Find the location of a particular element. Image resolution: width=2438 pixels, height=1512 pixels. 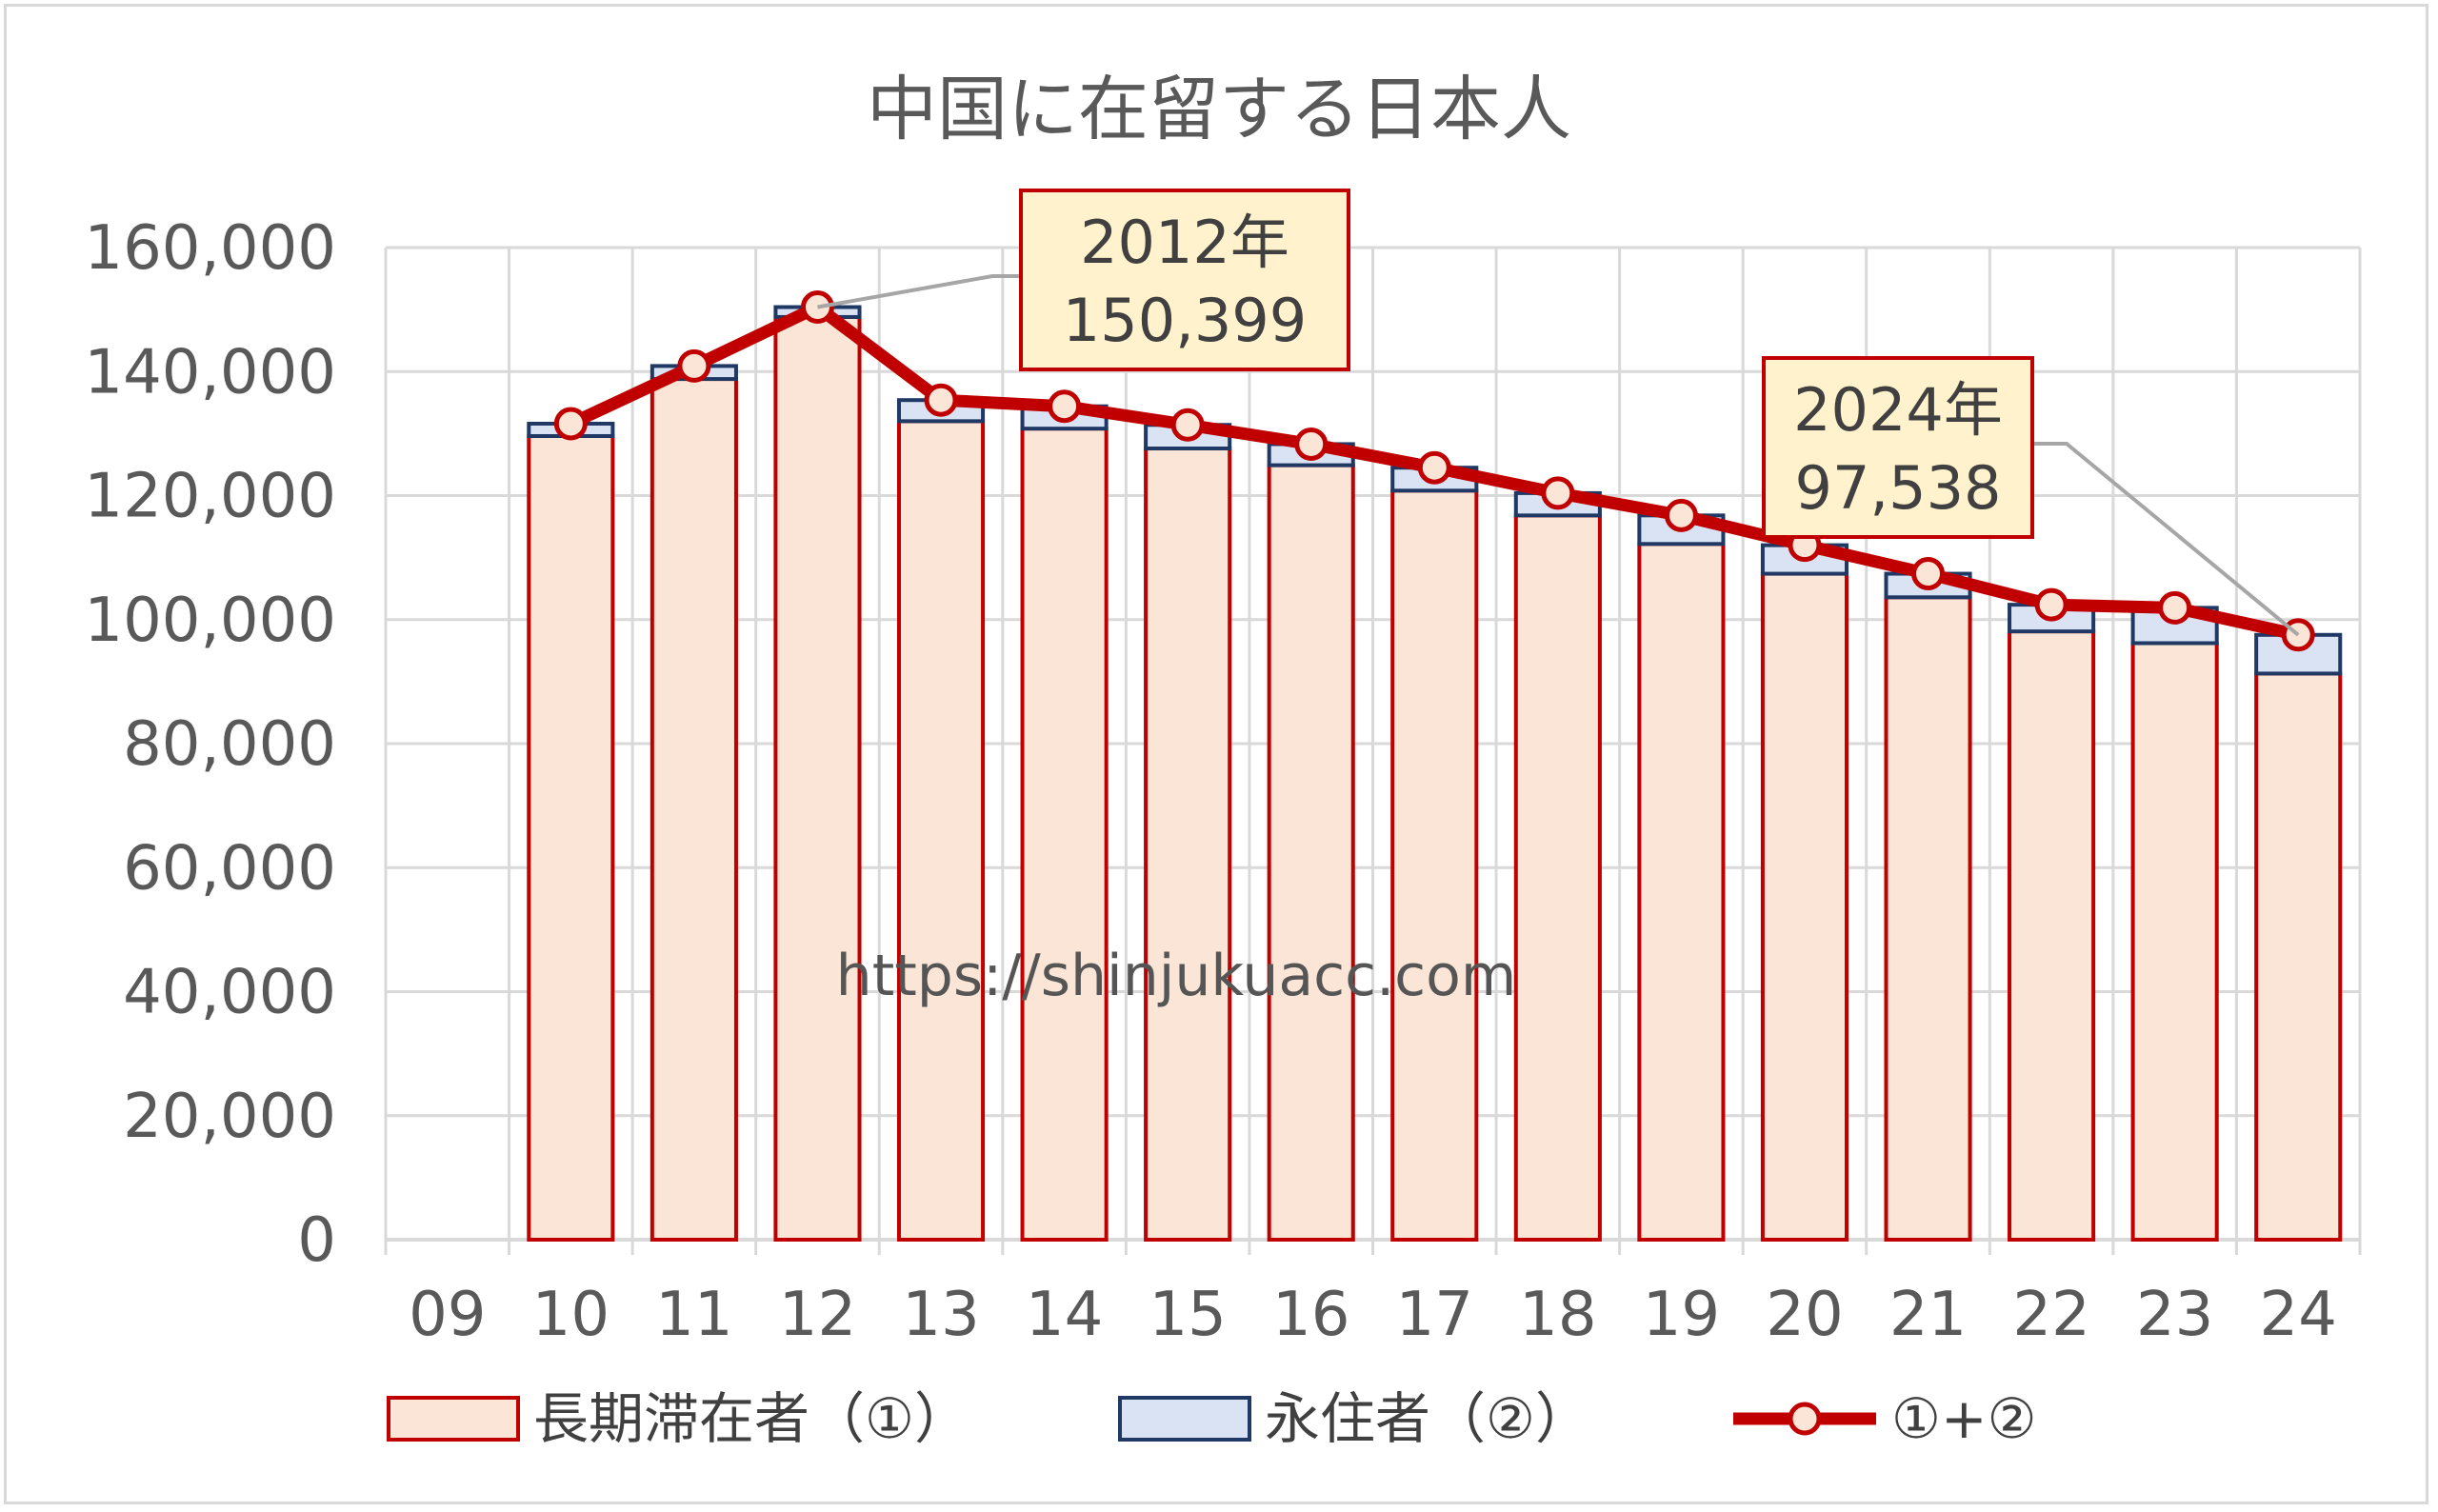

x-tick-label: 22 is located at coordinates (2050, 1315).